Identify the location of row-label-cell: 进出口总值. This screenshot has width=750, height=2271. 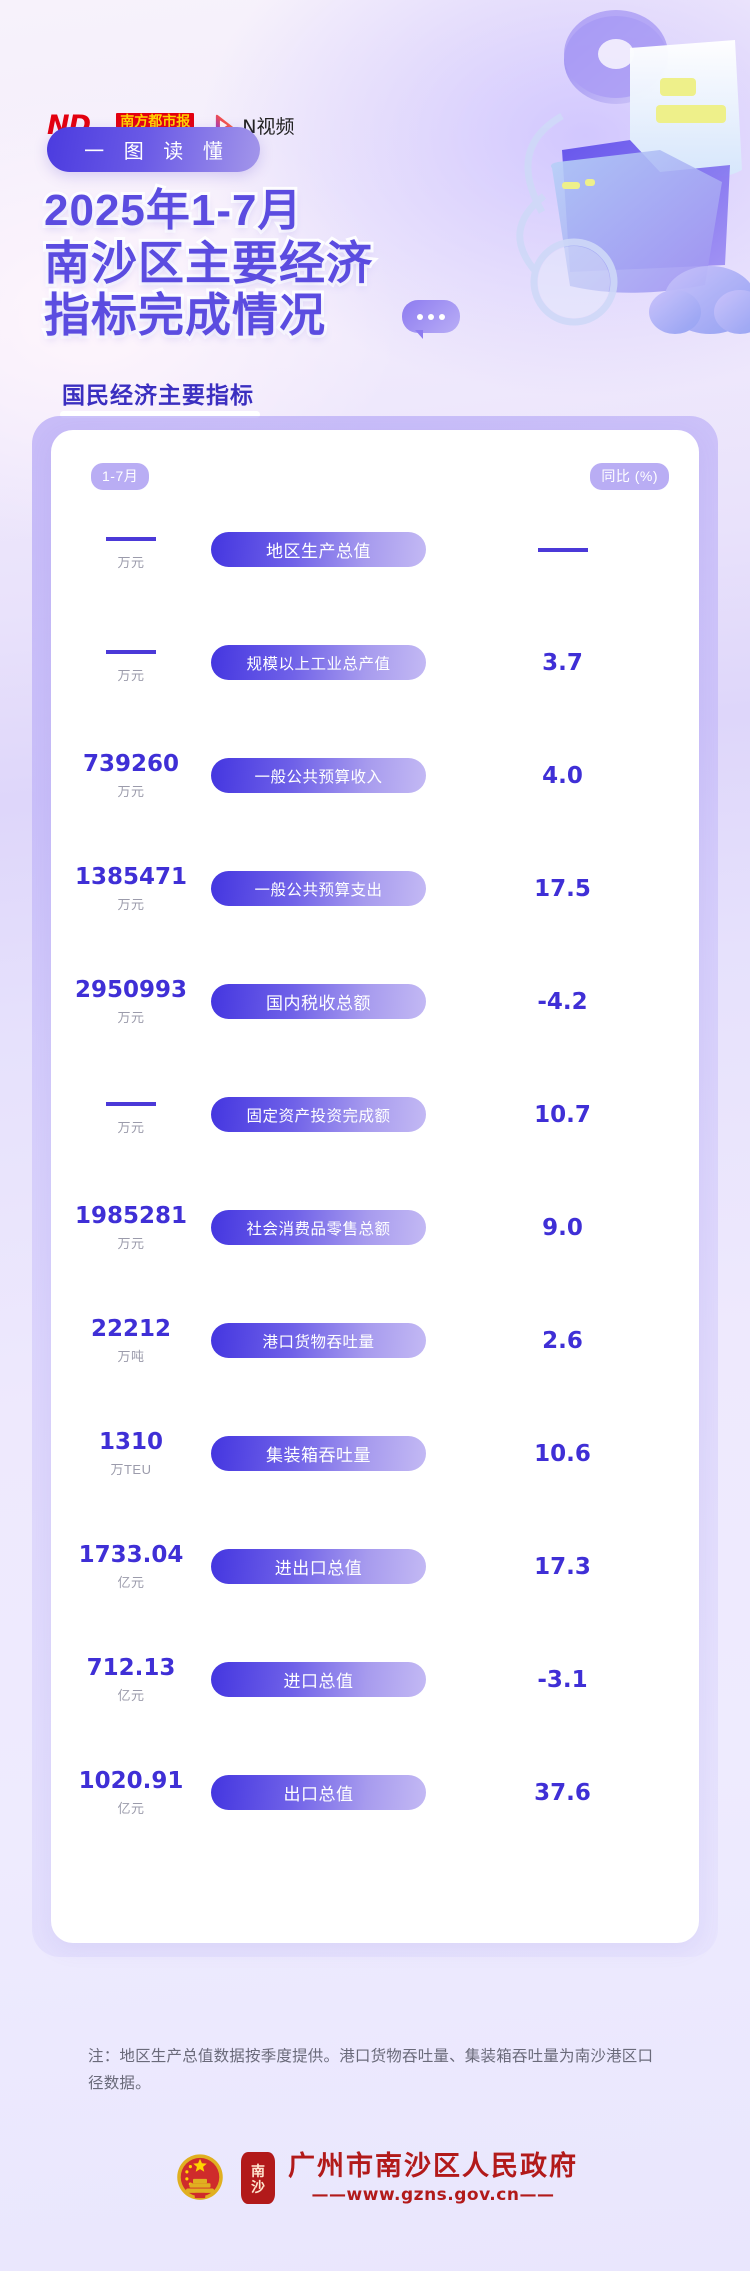
(318, 1566).